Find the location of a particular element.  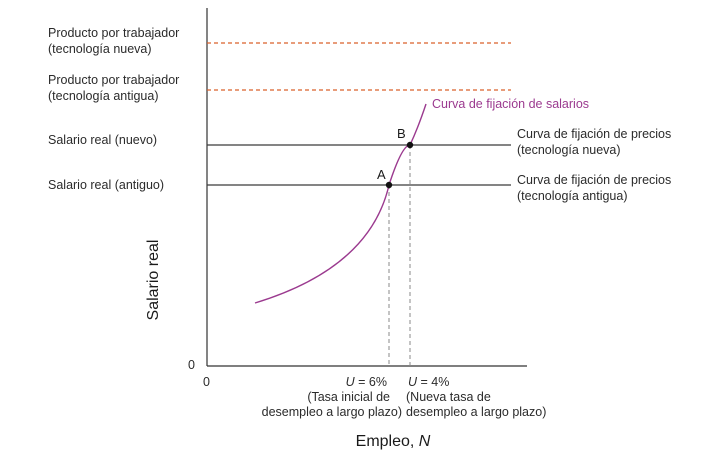

u4-label: U = 4% is located at coordinates (428, 382).